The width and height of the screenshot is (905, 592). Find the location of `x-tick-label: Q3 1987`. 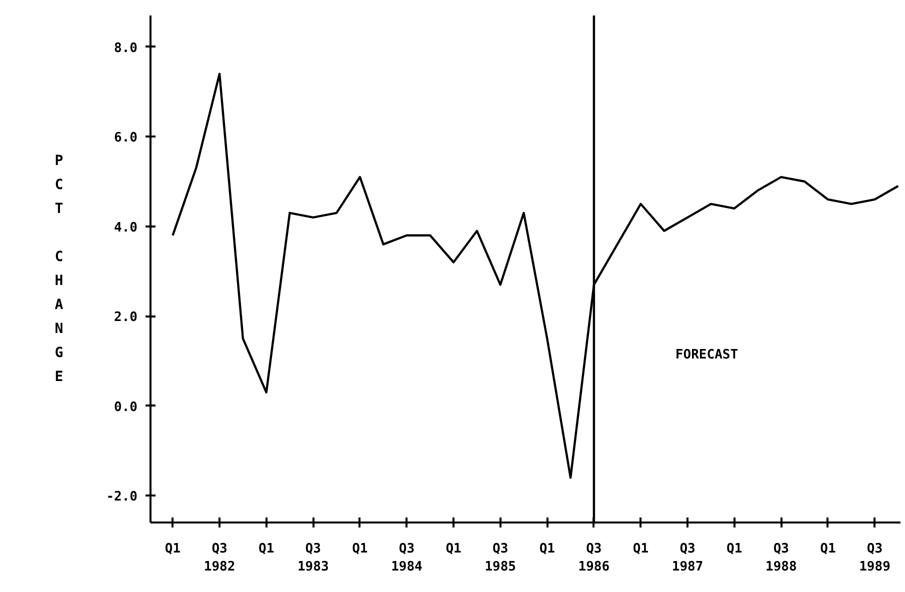

x-tick-label: Q3 1987 is located at coordinates (688, 558).